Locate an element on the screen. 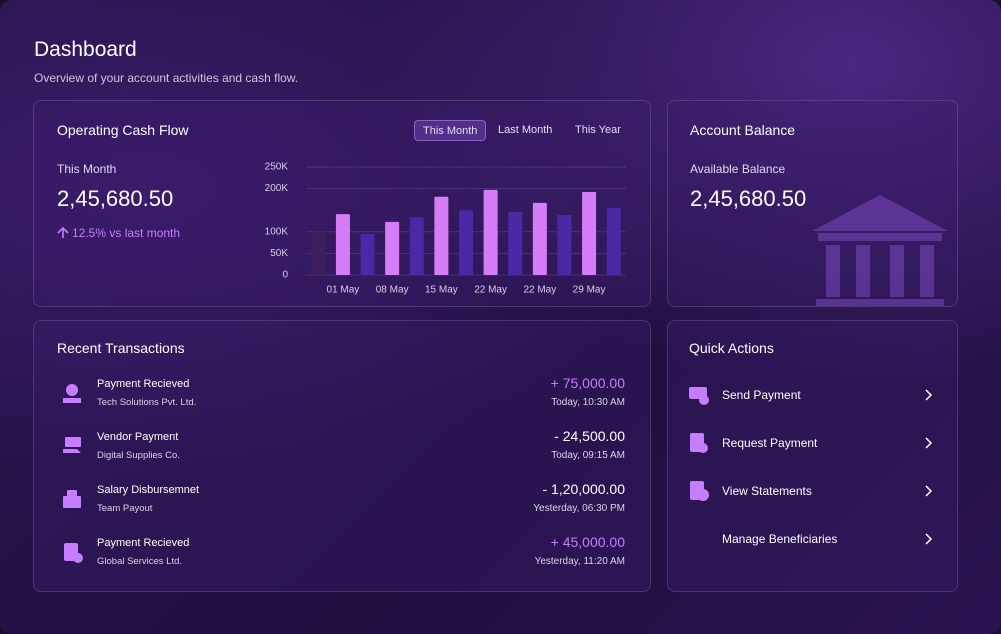 This screenshot has width=1001, height=634. x-tick-label: 29 May is located at coordinates (589, 290).